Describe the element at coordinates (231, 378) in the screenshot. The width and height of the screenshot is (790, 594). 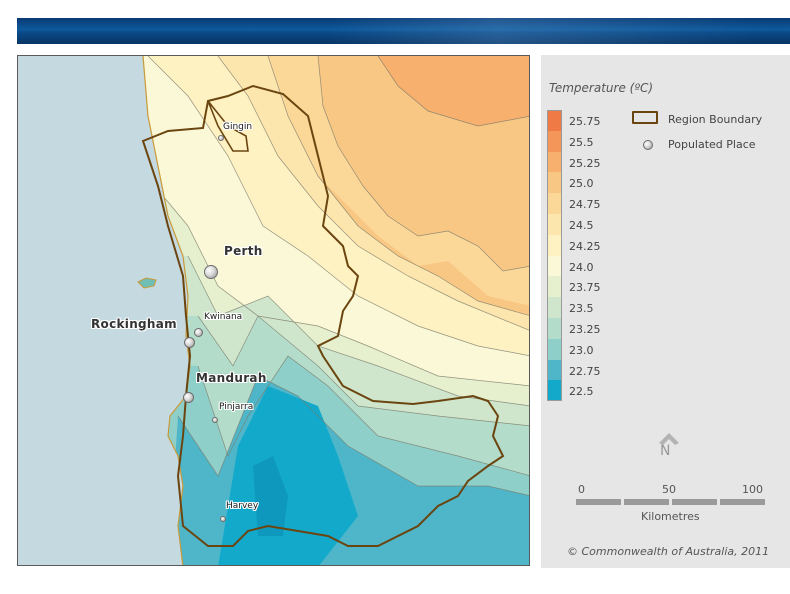
I see `mandurah-label: Mandurah` at that location.